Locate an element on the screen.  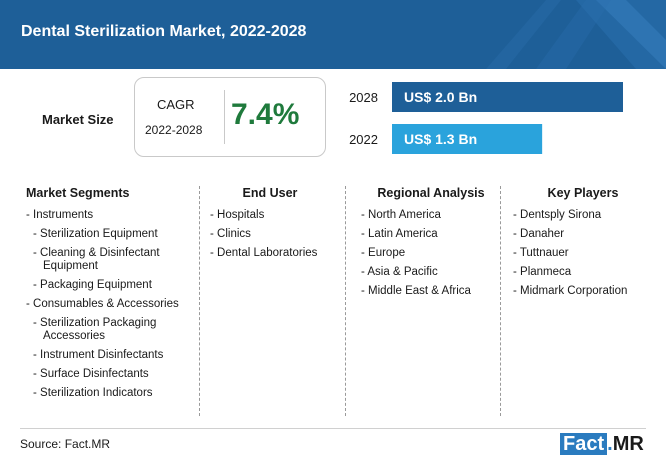
source-note: Source: Fact.MR is located at coordinates (65, 444).